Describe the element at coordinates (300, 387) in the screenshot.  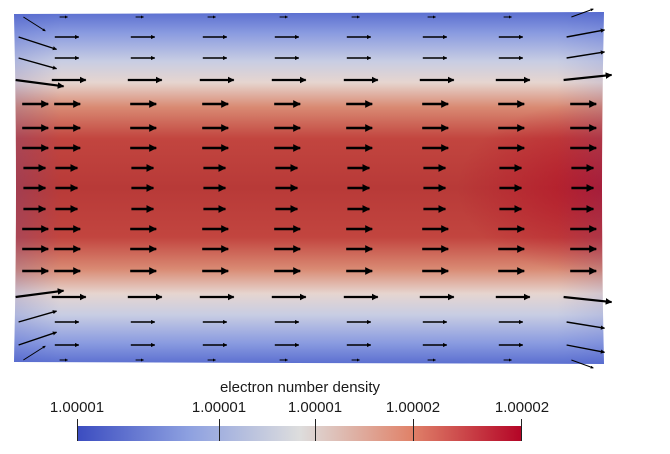
I see `legend-title: electron number density` at that location.